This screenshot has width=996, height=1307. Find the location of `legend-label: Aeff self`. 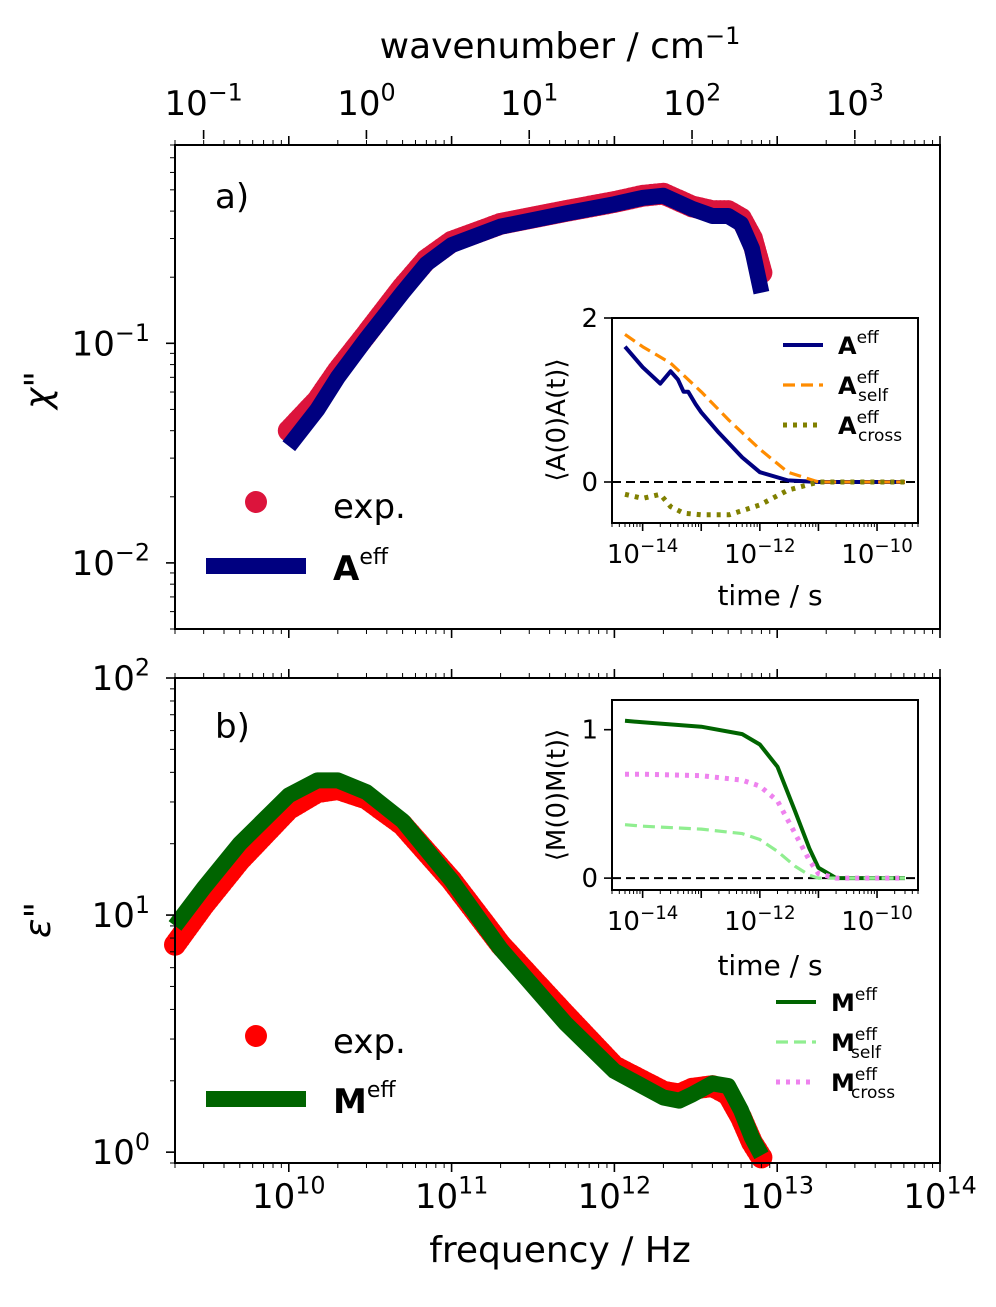

legend-label: Aeff self is located at coordinates (863, 387).